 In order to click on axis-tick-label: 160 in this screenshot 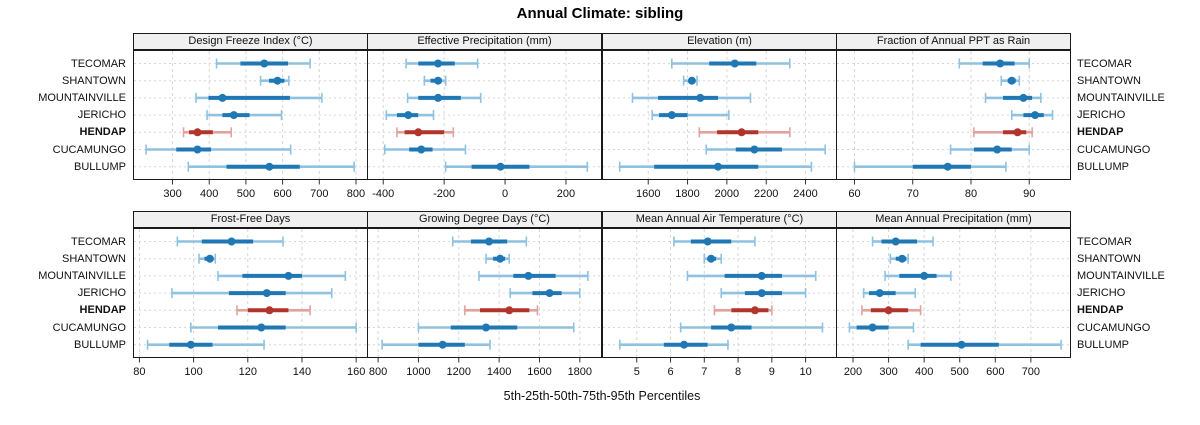, I will do `click(356, 372)`.